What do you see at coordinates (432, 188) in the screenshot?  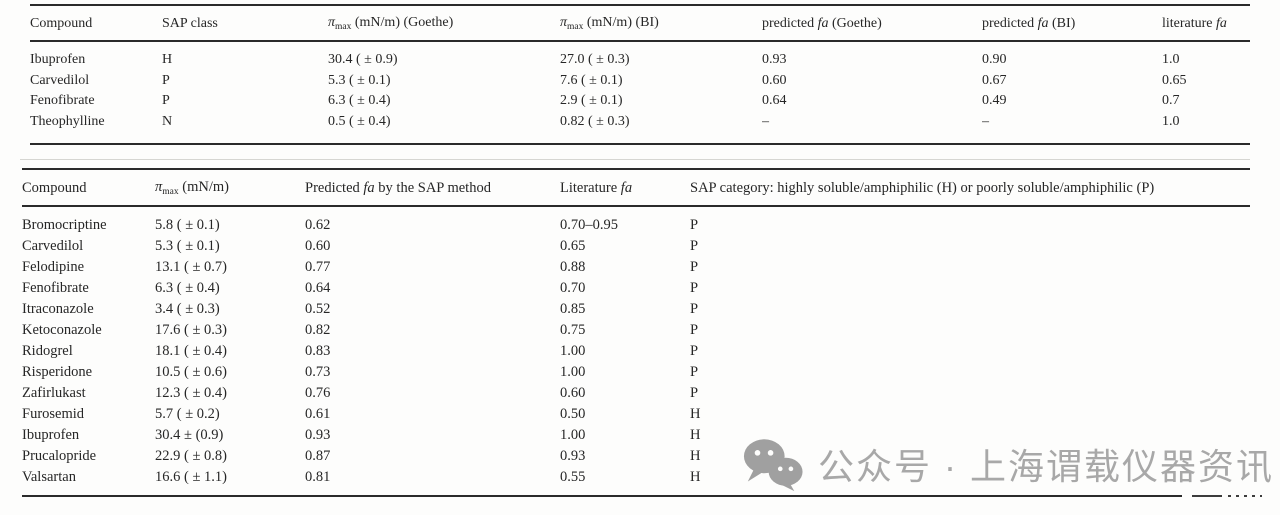 I see `column-header: Predicted fa by the SAP method` at bounding box center [432, 188].